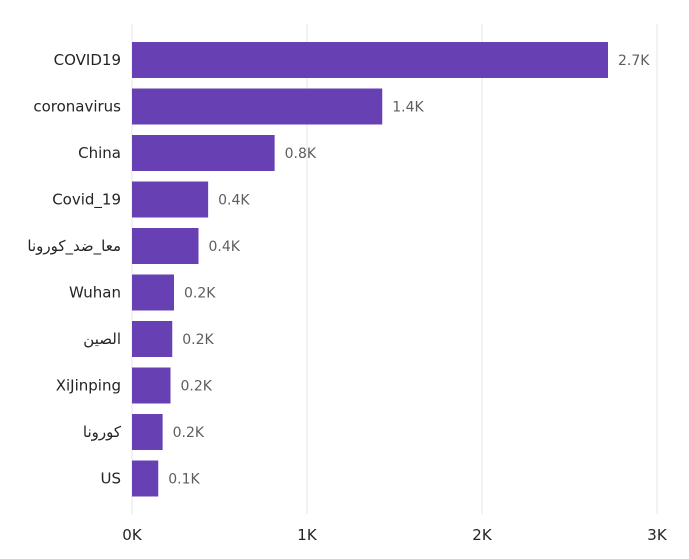 The height and width of the screenshot is (559, 689). What do you see at coordinates (95, 293) in the screenshot?
I see `category-label: Wuhan` at bounding box center [95, 293].